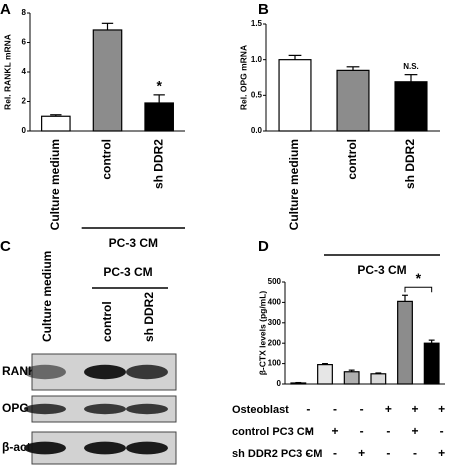 The width and height of the screenshot is (474, 472). Describe the element at coordinates (263, 246) in the screenshot. I see `panel-letter: D` at that location.